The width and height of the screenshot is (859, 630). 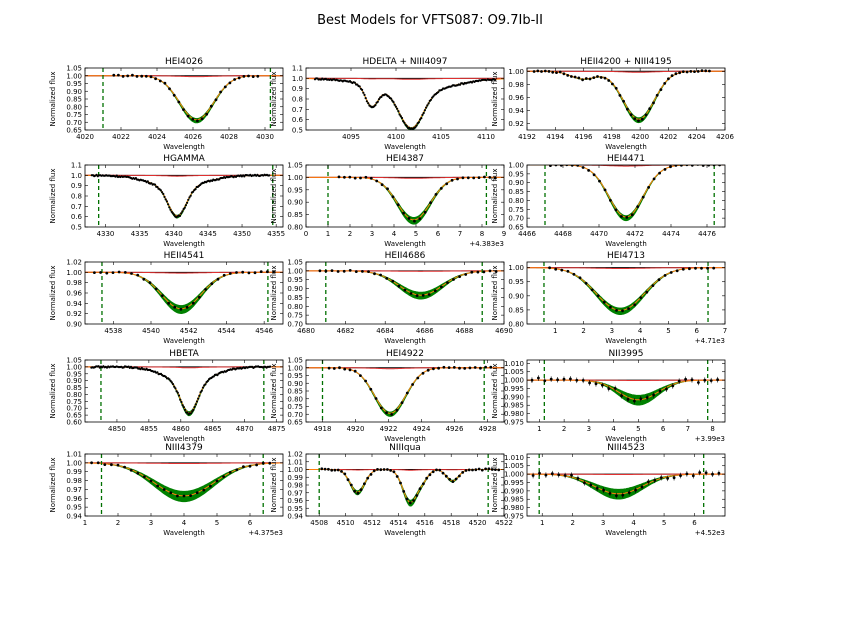 I want to click on panel-title: HEII4686, so click(x=405, y=256).